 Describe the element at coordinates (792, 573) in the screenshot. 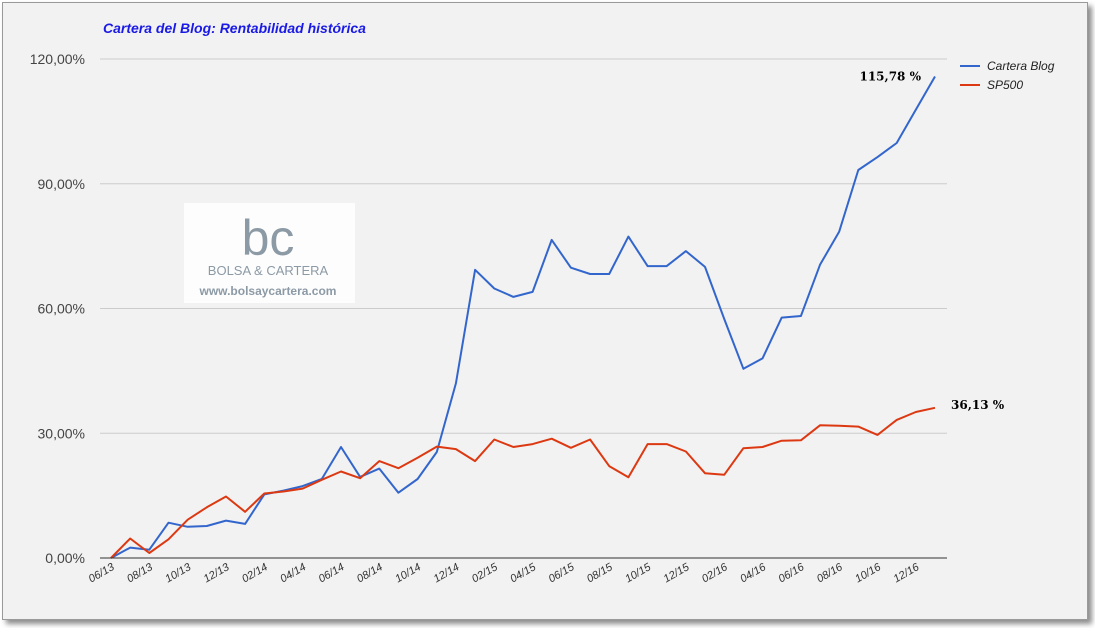

I see `x-tick-label: 06/16` at that location.